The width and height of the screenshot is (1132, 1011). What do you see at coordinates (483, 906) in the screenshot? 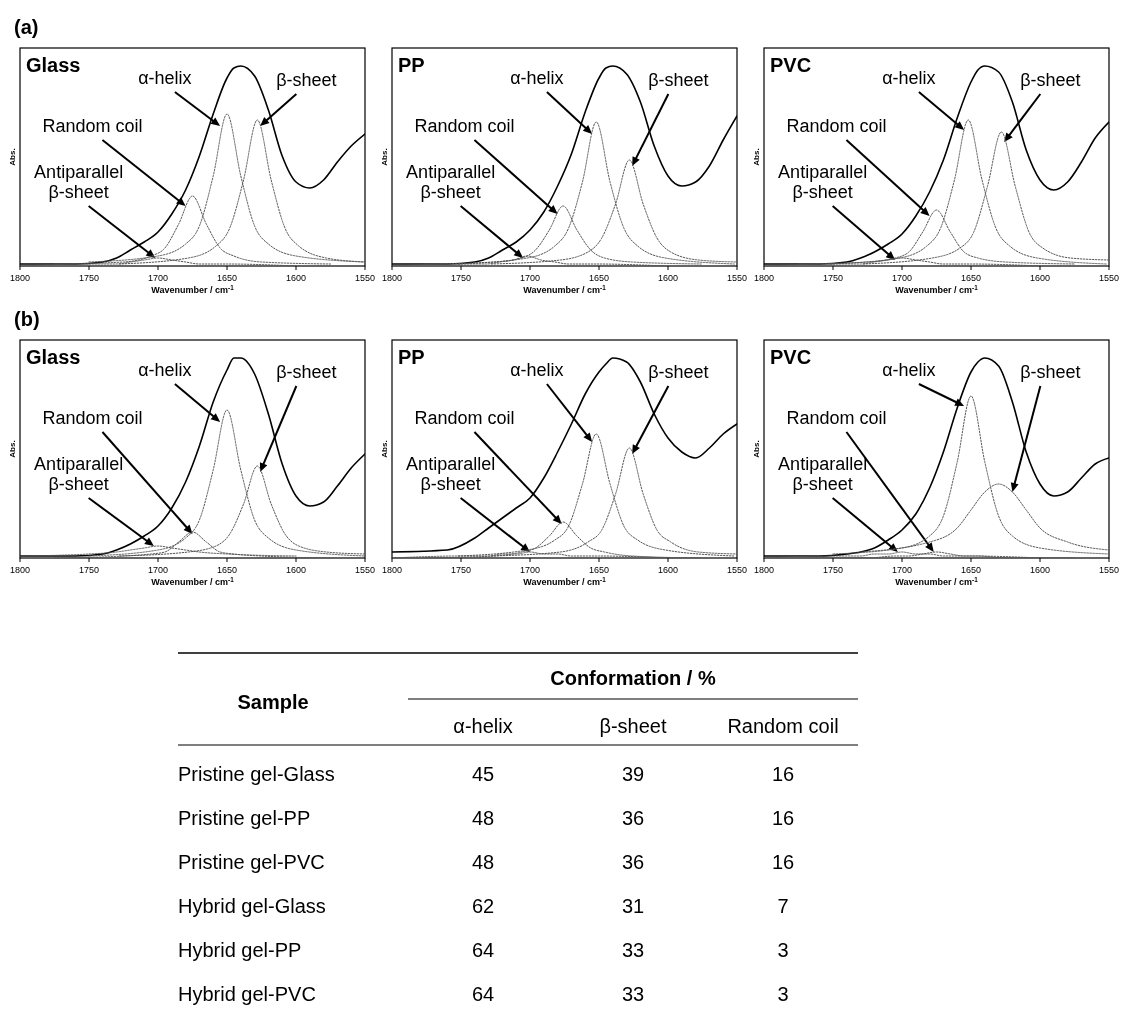
I see `data-label: 62` at bounding box center [483, 906].